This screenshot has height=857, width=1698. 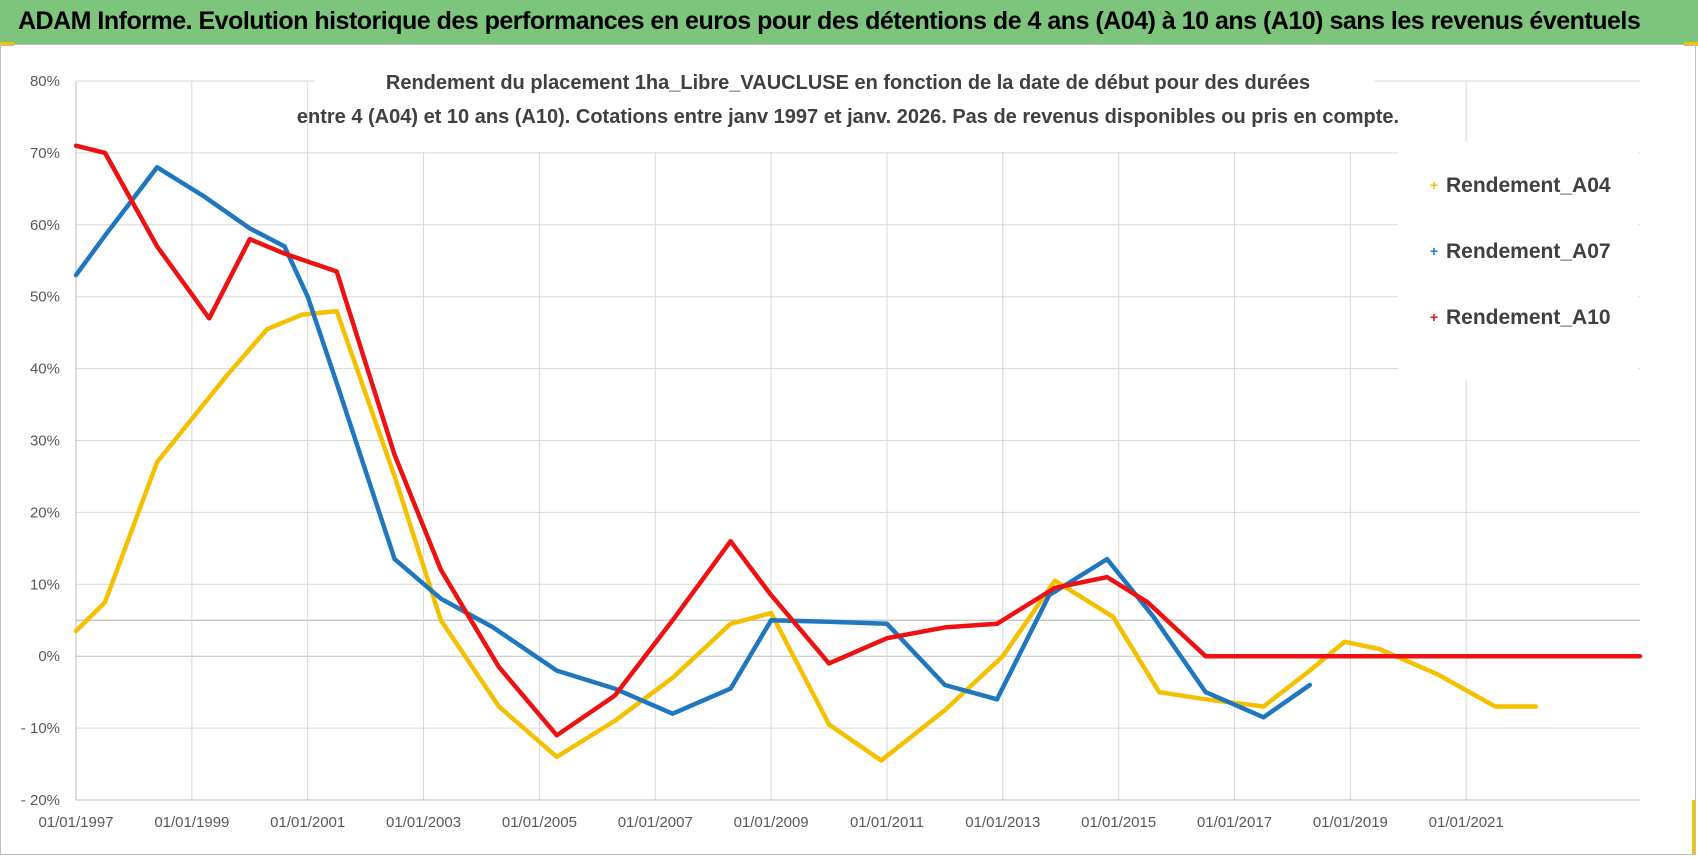 I want to click on x-tick-label: 01/01/2015, so click(x=1118, y=822).